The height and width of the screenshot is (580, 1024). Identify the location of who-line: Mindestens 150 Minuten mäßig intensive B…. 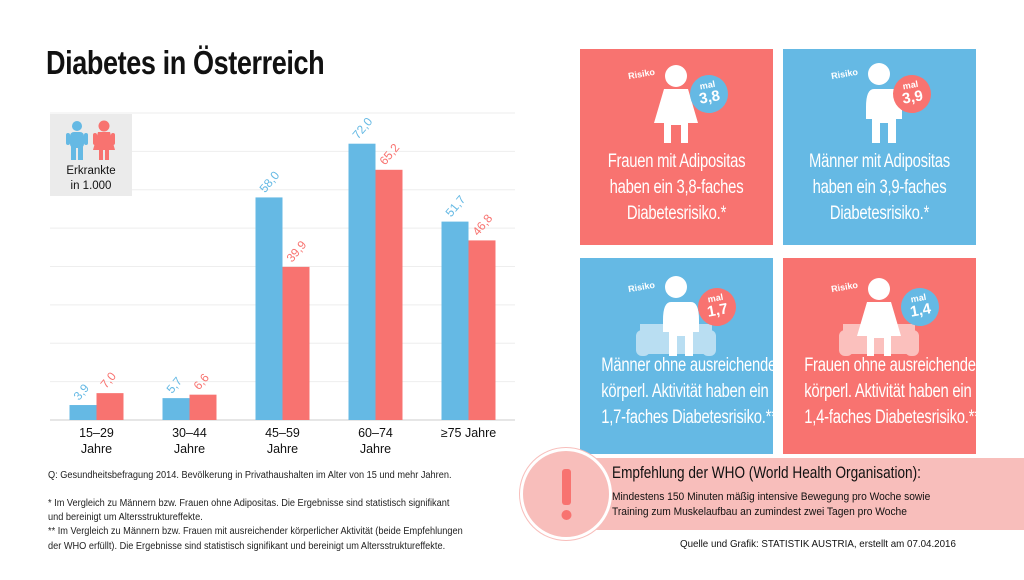
(771, 497).